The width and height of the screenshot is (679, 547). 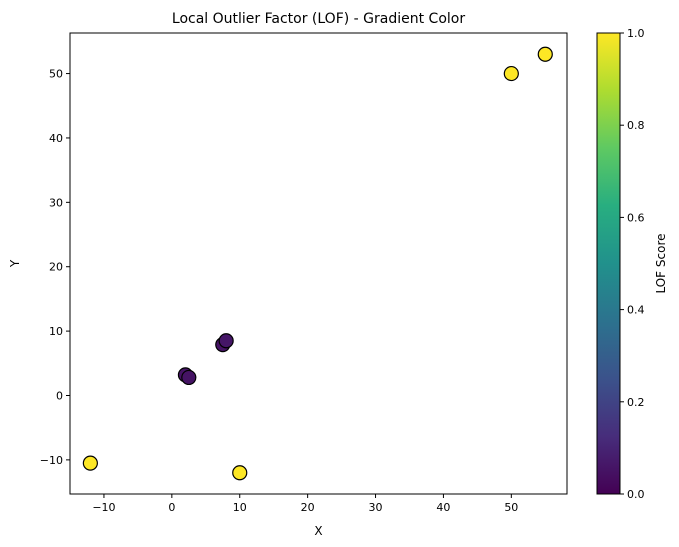 What do you see at coordinates (171, 507) in the screenshot?
I see `x-tick-label: 0` at bounding box center [171, 507].